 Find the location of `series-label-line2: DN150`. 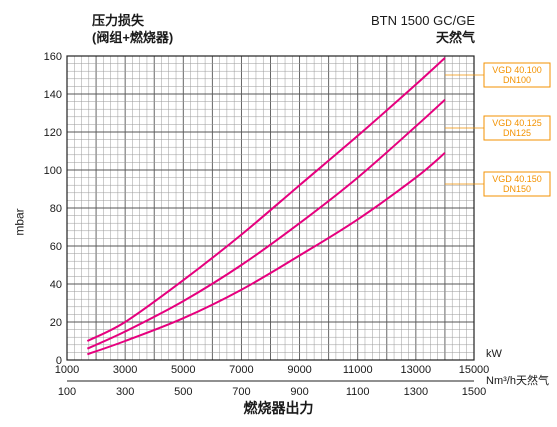

series-label-line2: DN150 is located at coordinates (517, 189).